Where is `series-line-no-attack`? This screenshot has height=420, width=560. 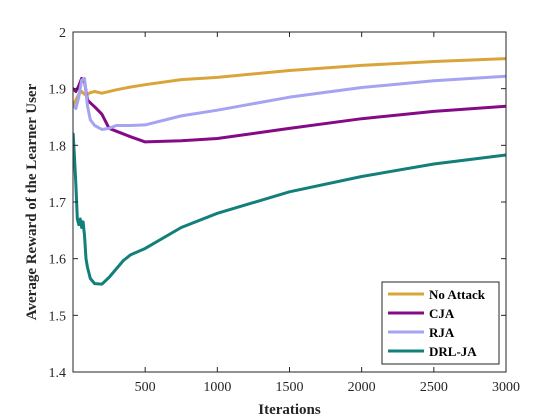 series-line-no-attack is located at coordinates (289, 82).